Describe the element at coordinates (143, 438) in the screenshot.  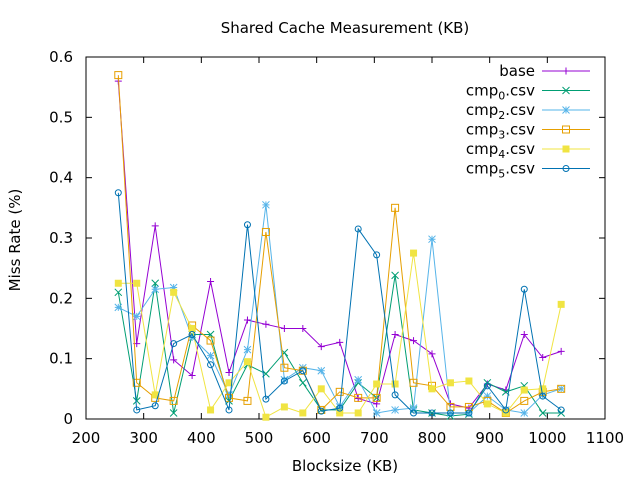
I see `x-tick-label: 300` at that location.